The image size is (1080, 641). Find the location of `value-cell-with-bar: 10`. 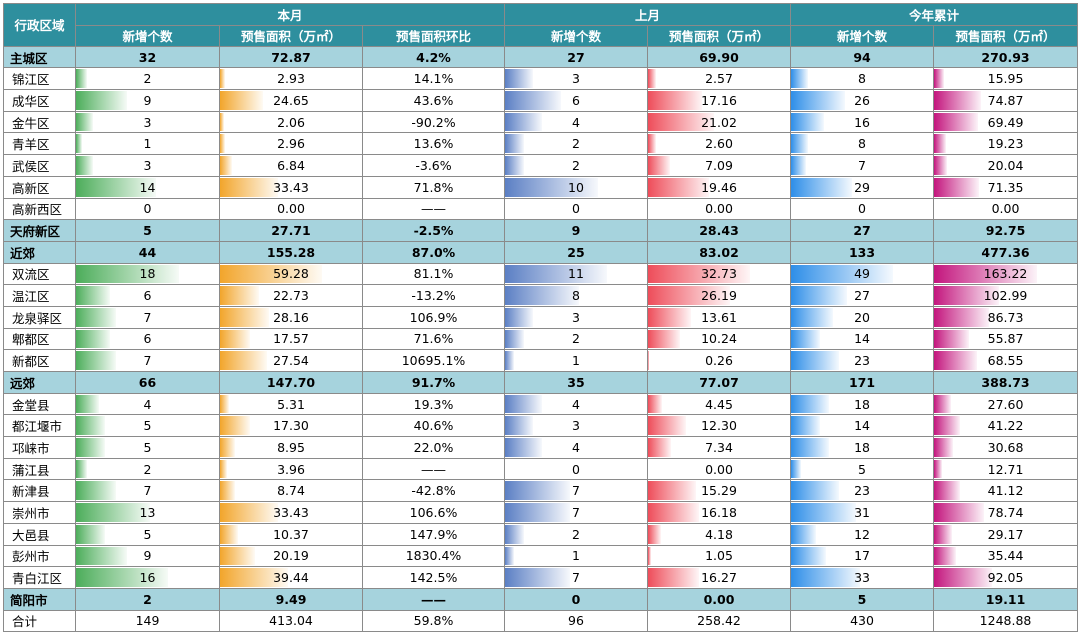

value-cell-with-bar: 10 is located at coordinates (576, 187).